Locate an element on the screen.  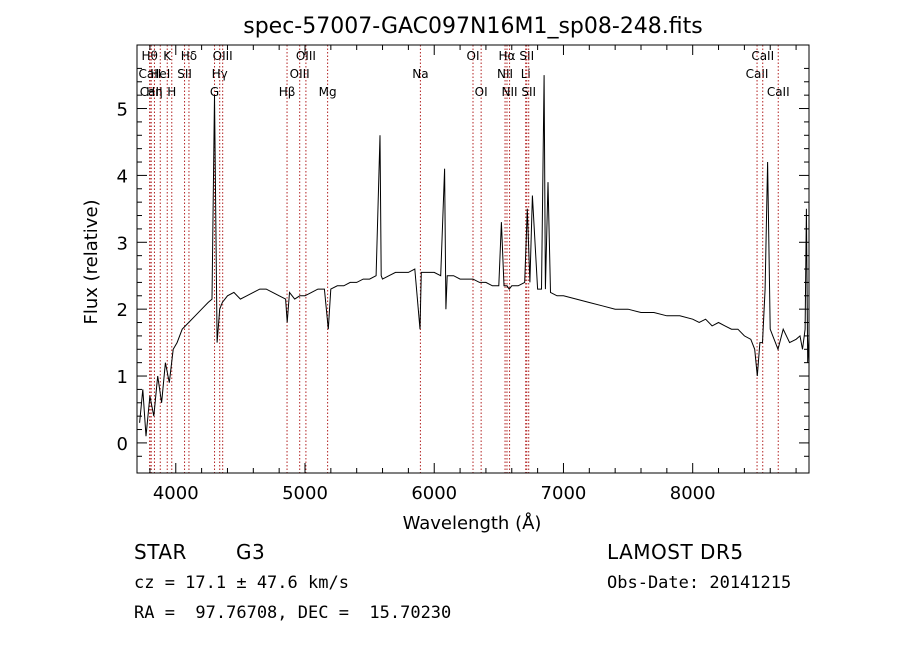
line-marker-label: H is located at coordinates (171, 92).